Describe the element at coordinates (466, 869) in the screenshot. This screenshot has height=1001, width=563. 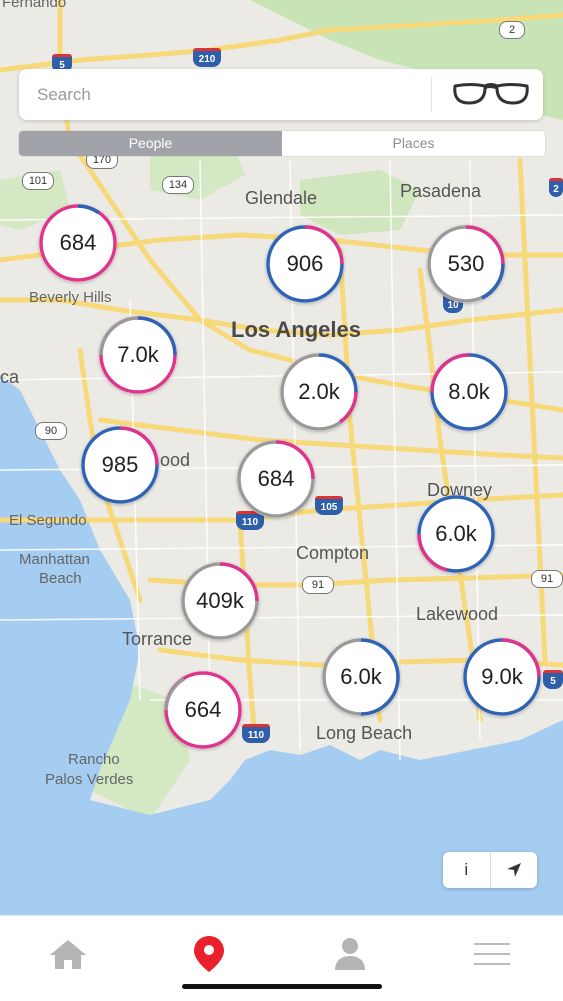
I see `info-button: i` at that location.